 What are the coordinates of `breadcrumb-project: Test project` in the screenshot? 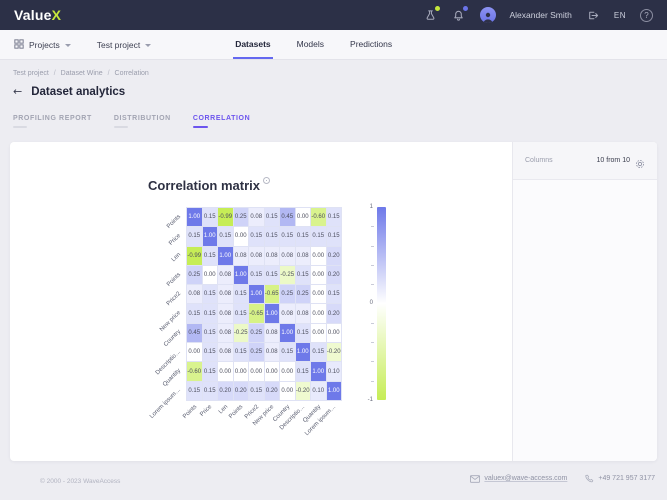 It's located at (31, 73).